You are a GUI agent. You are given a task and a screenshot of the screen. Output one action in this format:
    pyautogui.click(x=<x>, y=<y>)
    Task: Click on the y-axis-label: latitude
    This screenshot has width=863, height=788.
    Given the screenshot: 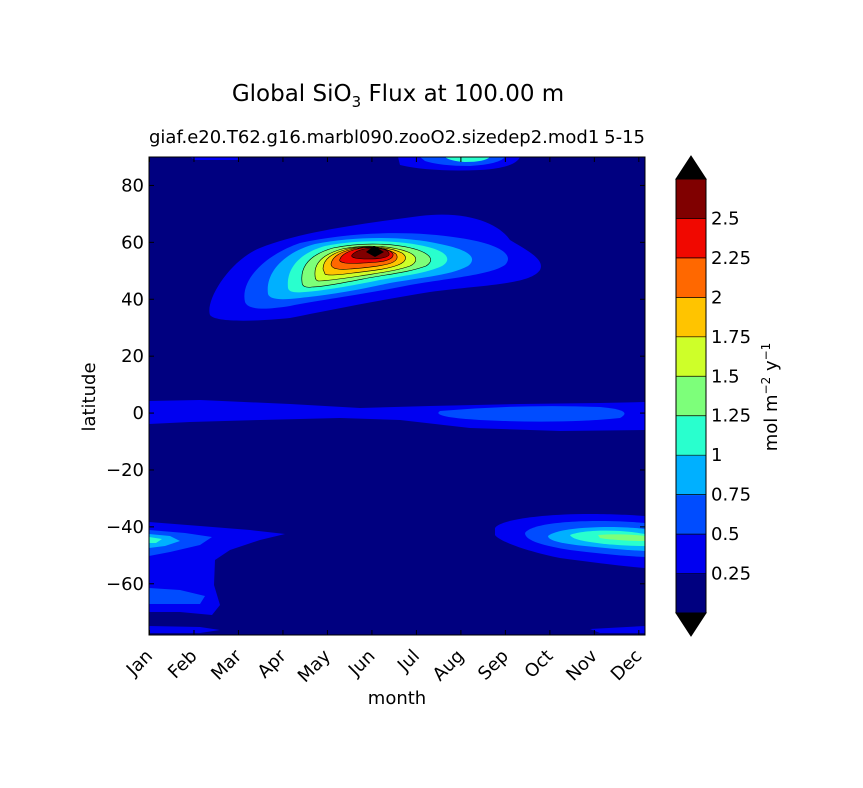 What is the action you would take?
    pyautogui.click(x=89, y=396)
    